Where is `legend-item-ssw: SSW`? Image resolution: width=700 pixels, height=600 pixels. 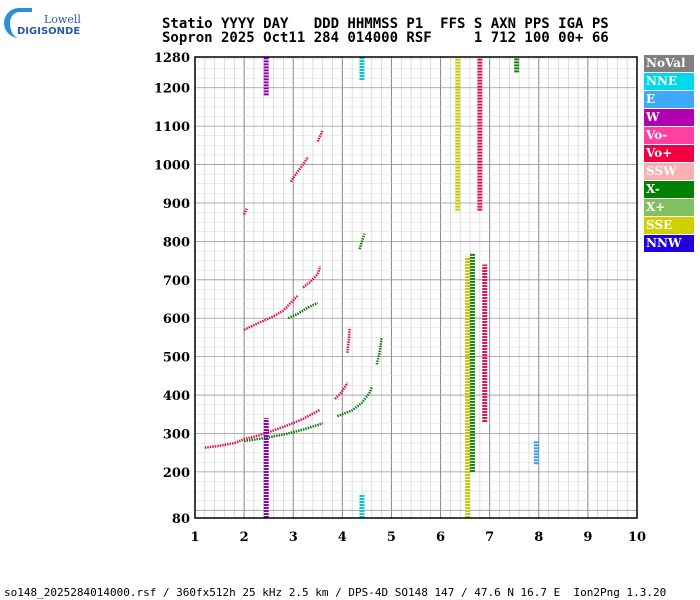 legend-item-ssw: SSW is located at coordinates (669, 171).